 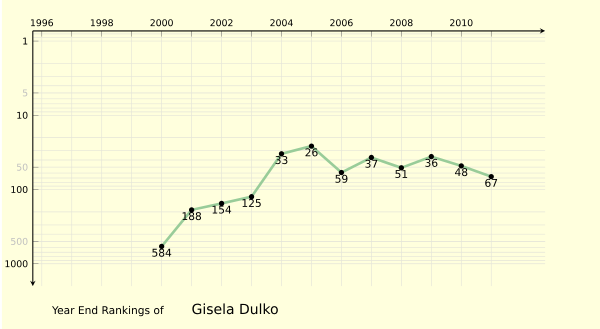 I want to click on y-tick-label: 1000, so click(x=16, y=264).